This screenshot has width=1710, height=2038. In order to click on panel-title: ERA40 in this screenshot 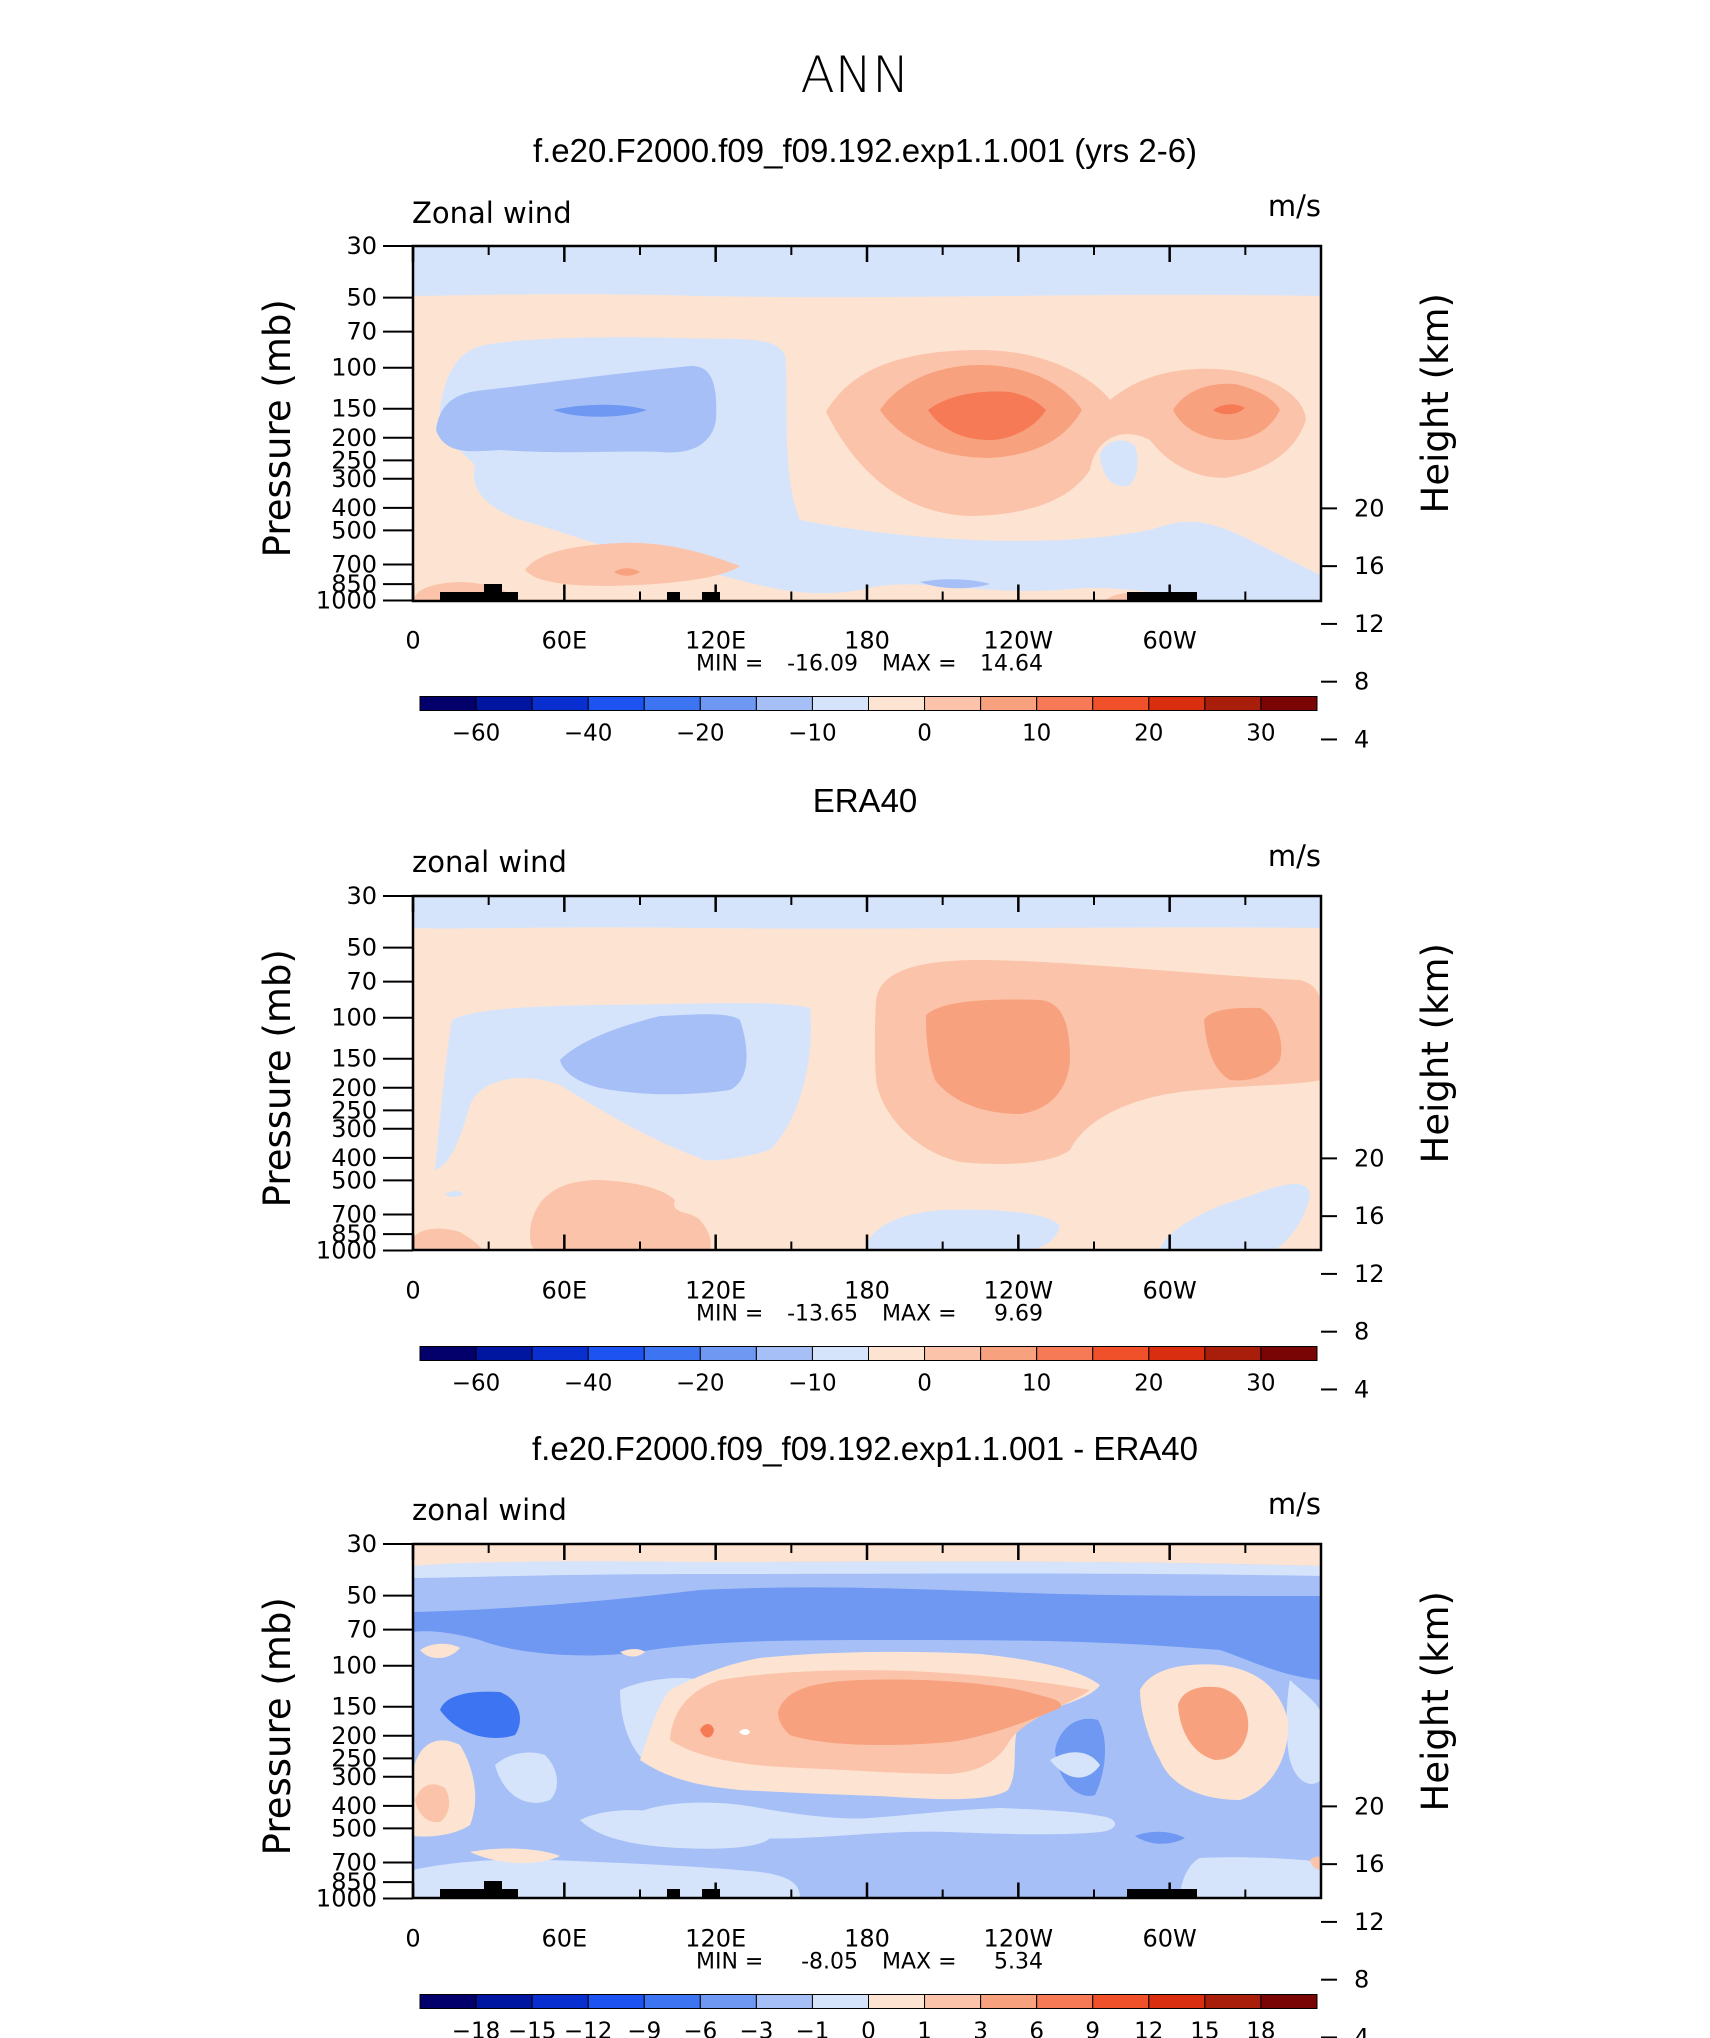, I will do `click(865, 800)`.